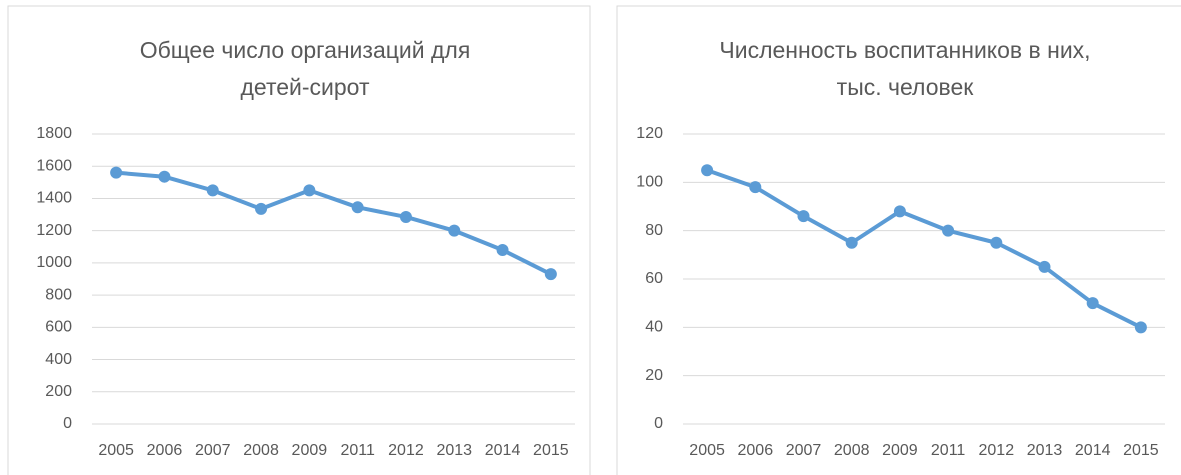 This screenshot has width=1181, height=475. What do you see at coordinates (58, 391) in the screenshot?
I see `y-tick-label: 200` at bounding box center [58, 391].